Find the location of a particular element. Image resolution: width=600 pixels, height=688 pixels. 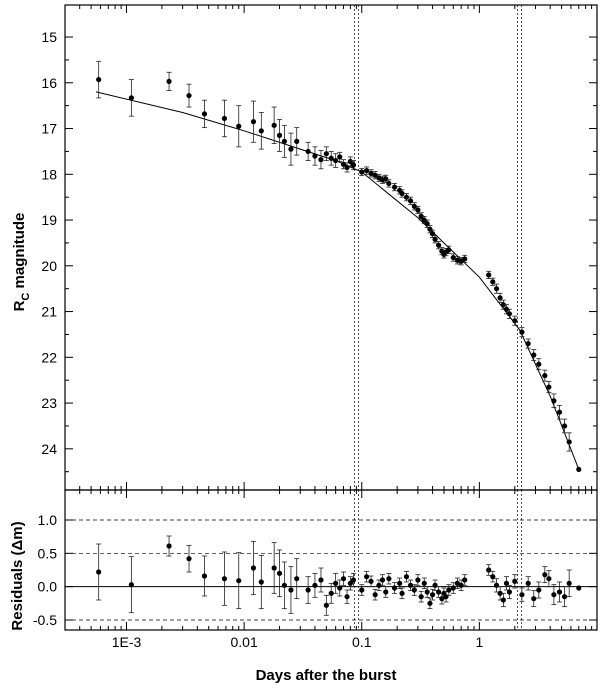

y-tick-label: 0.5 is located at coordinates (48, 553).